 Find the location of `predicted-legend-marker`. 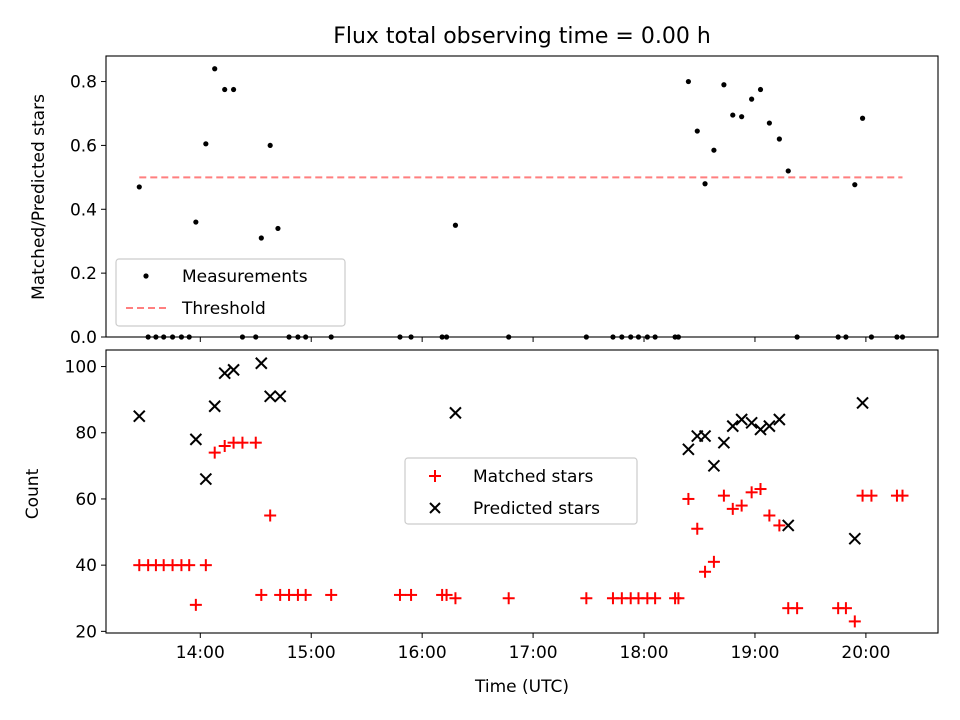

predicted-legend-marker is located at coordinates (435, 508).